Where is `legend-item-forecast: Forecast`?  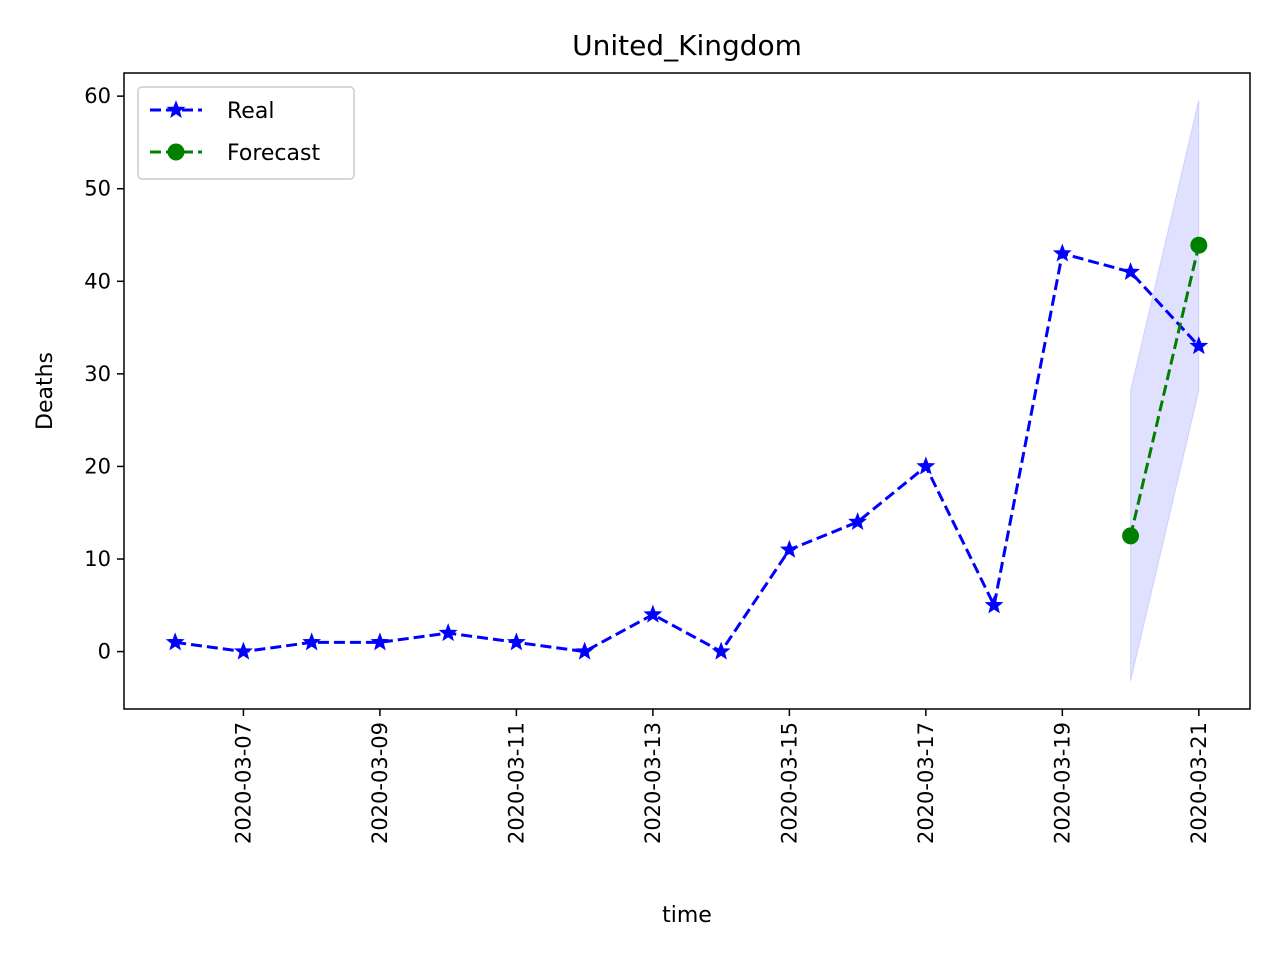 legend-item-forecast: Forecast is located at coordinates (235, 153).